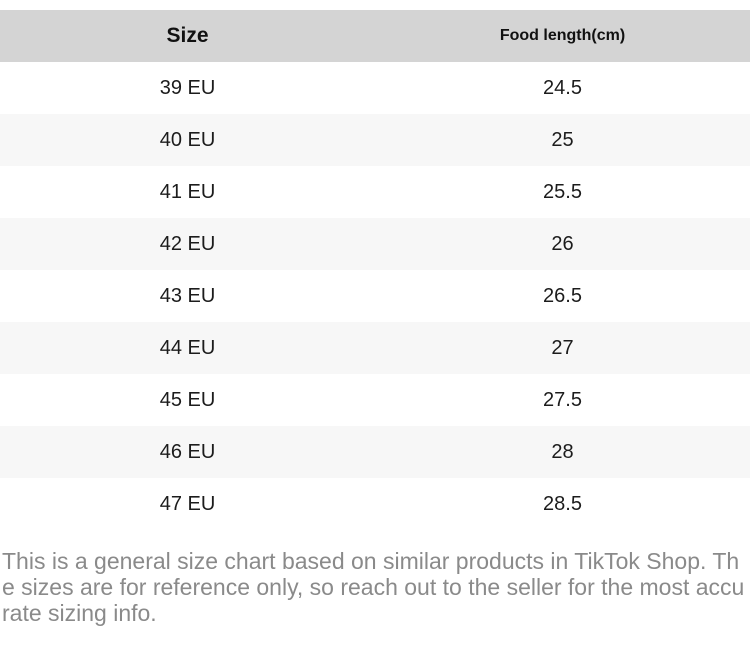  What do you see at coordinates (375, 400) in the screenshot?
I see `table-row: 45 EU 27.5` at bounding box center [375, 400].